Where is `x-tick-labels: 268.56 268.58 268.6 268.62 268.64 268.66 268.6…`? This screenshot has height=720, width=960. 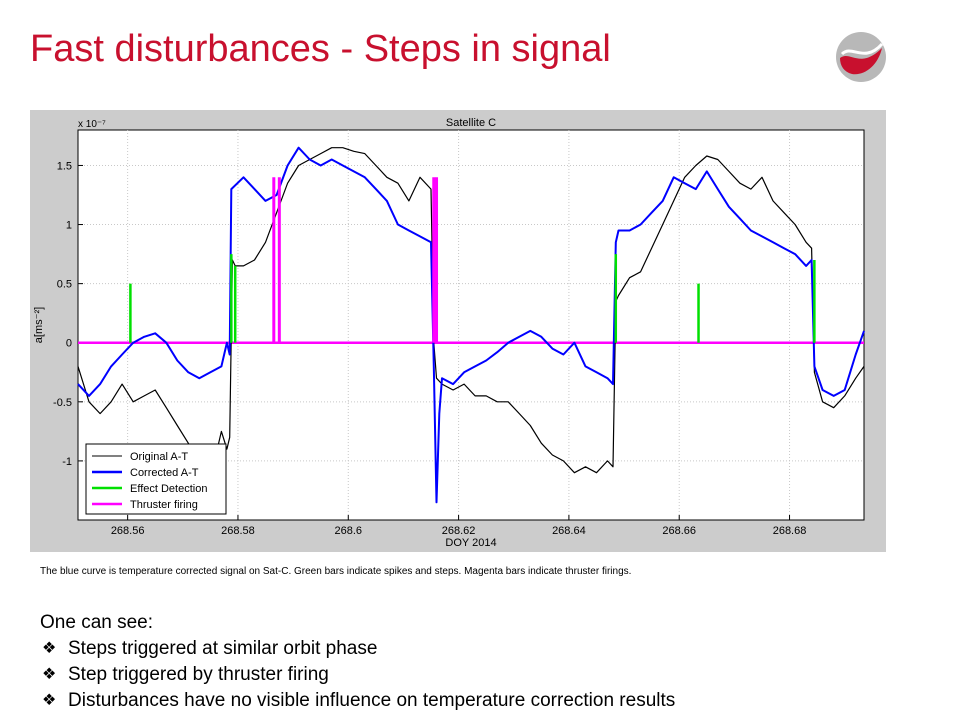 x-tick-labels: 268.56 268.58 268.6 268.62 268.64 268.66 268.6… is located at coordinates (459, 531).